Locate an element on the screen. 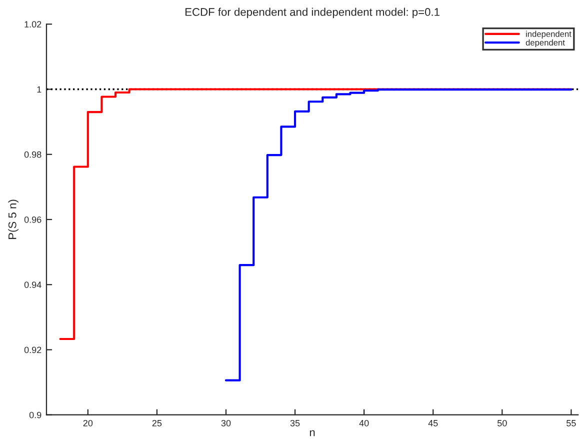  y-tick-label: 0.9 is located at coordinates (35, 415).